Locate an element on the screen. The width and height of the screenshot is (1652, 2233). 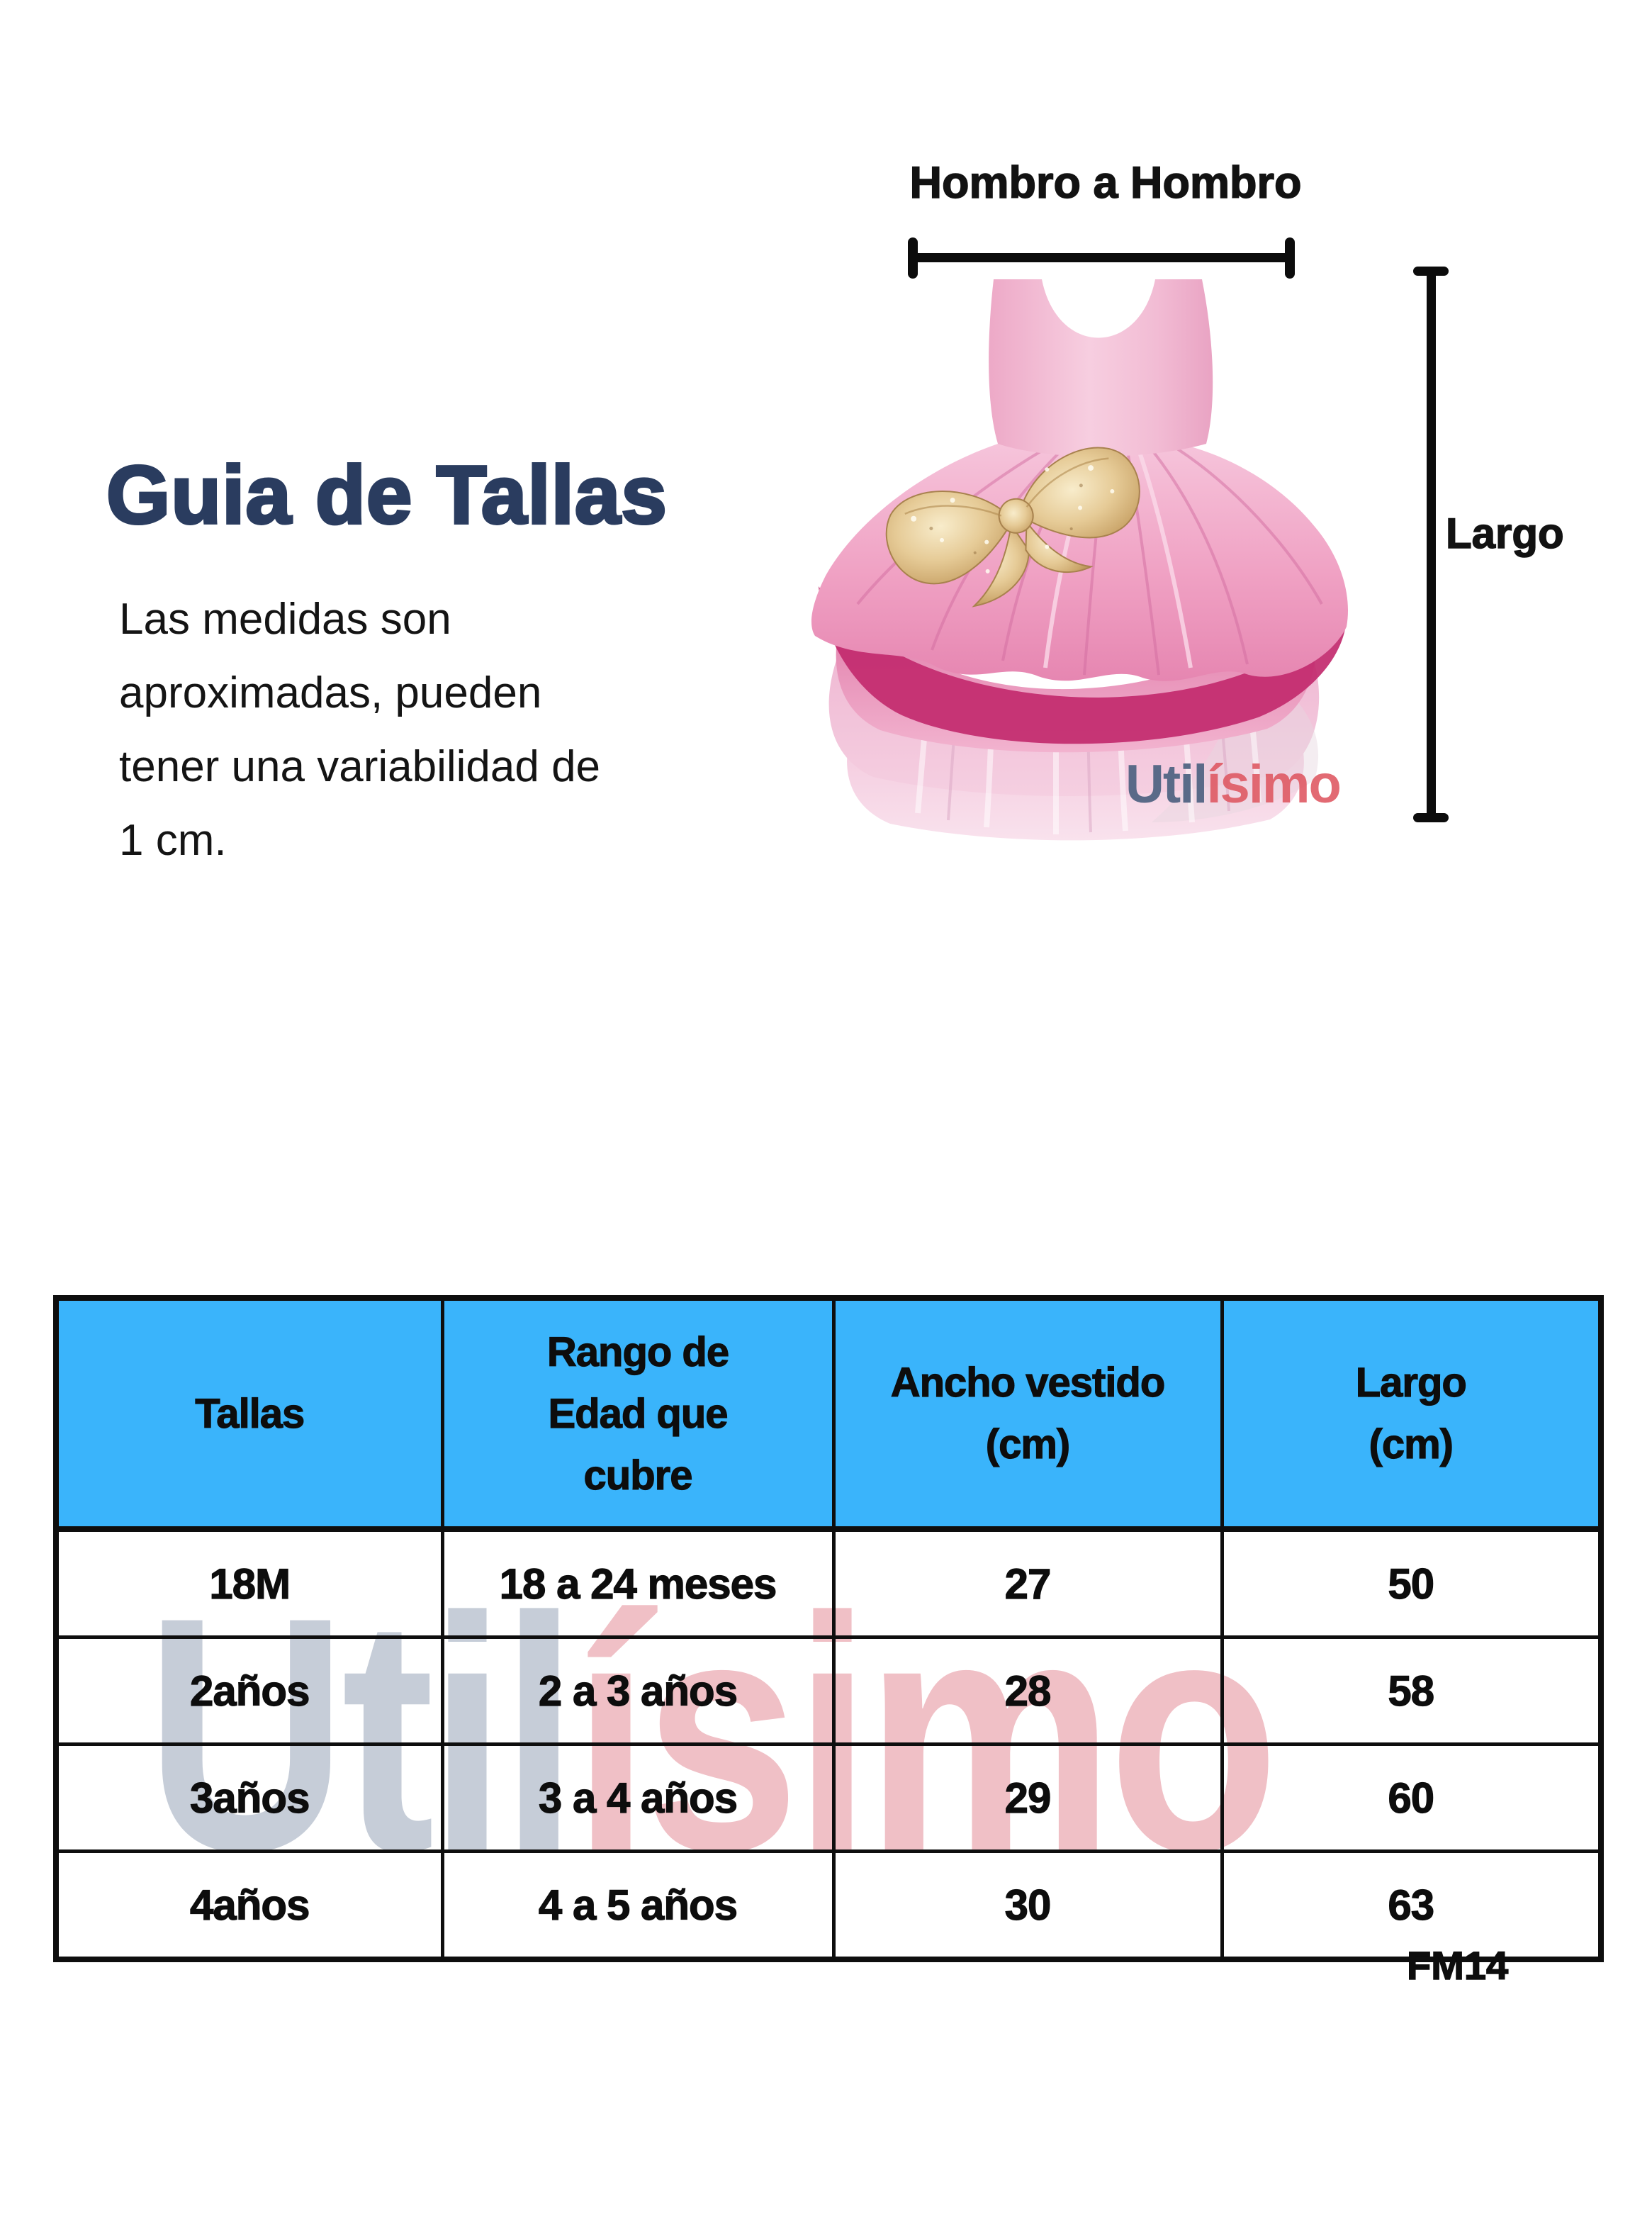
cell-largo: 50 is located at coordinates (1411, 1583).